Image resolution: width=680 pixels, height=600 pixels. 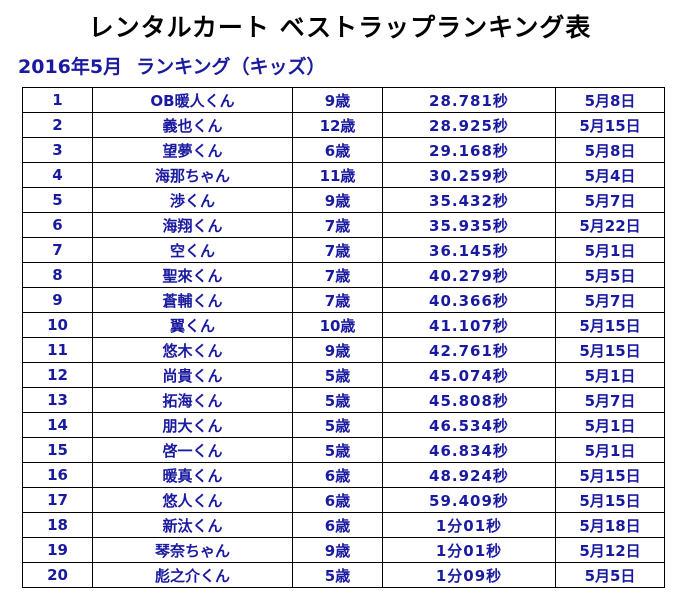 What do you see at coordinates (57, 250) in the screenshot?
I see `rank-cell: 7` at bounding box center [57, 250].